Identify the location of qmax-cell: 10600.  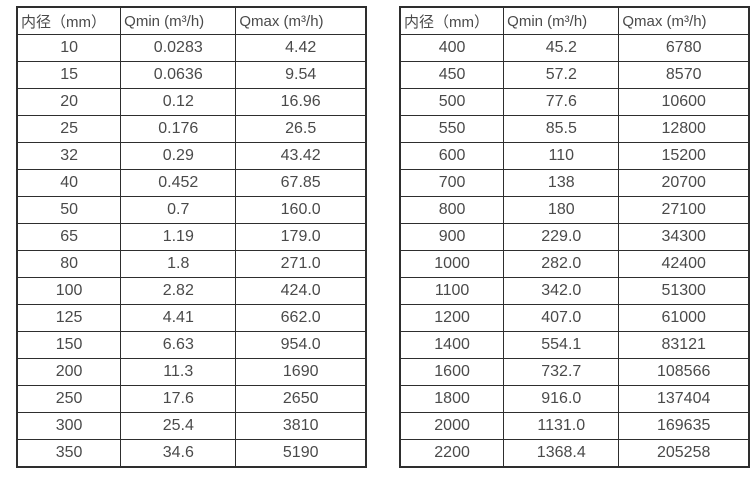
(684, 102).